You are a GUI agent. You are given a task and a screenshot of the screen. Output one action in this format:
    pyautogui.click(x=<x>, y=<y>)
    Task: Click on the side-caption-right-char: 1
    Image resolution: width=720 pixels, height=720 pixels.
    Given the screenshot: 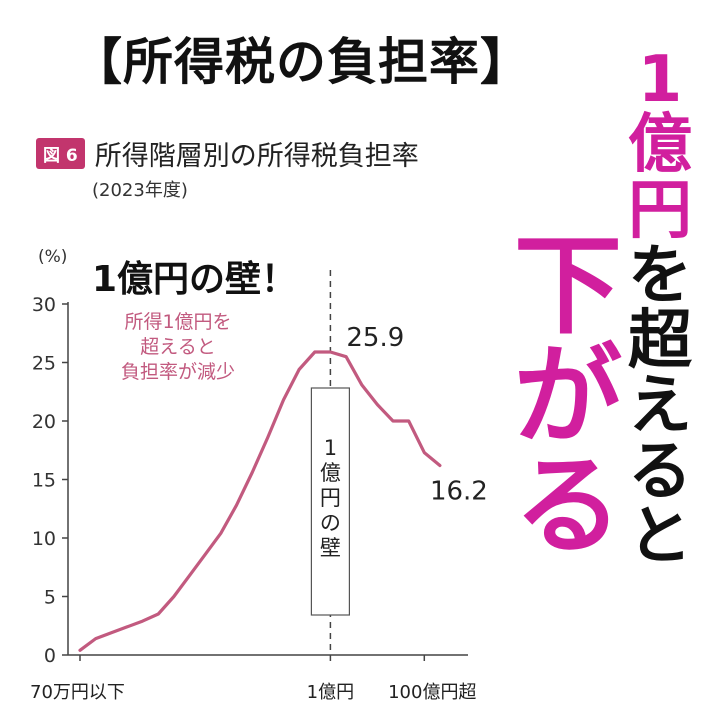 What is the action you would take?
    pyautogui.click(x=660, y=80)
    